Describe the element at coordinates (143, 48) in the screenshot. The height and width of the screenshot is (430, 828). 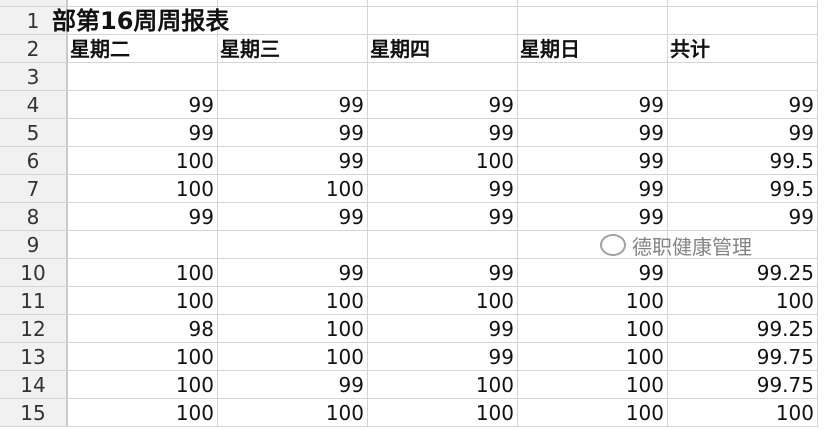
I see `header-cell: 星期二` at that location.